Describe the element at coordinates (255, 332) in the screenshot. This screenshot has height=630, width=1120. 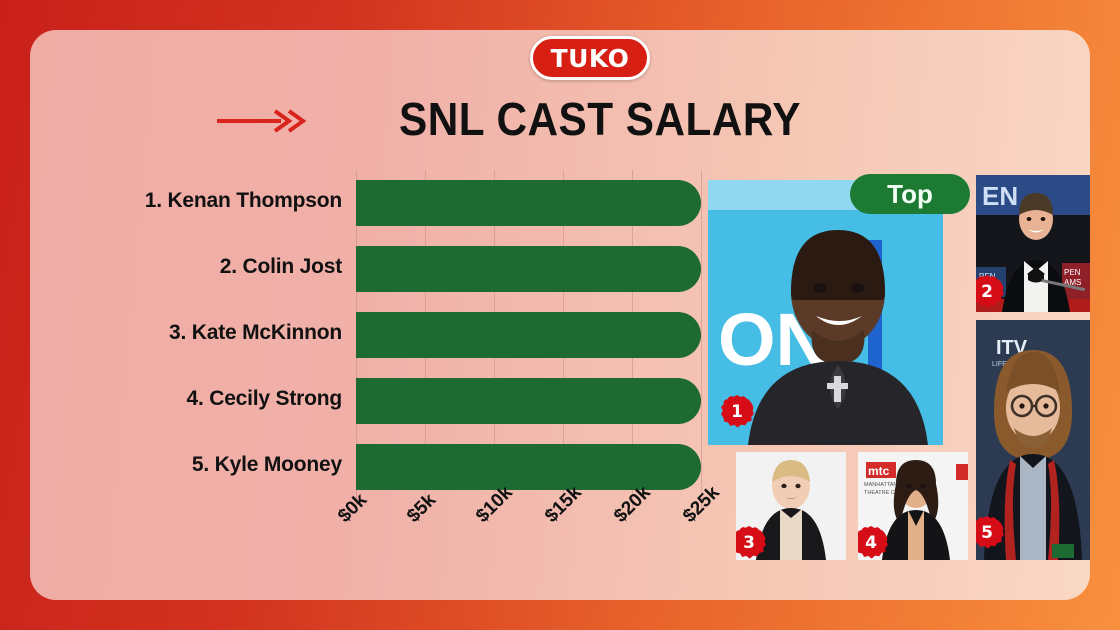
I see `category-label: 3. Kate McKinnon` at that location.